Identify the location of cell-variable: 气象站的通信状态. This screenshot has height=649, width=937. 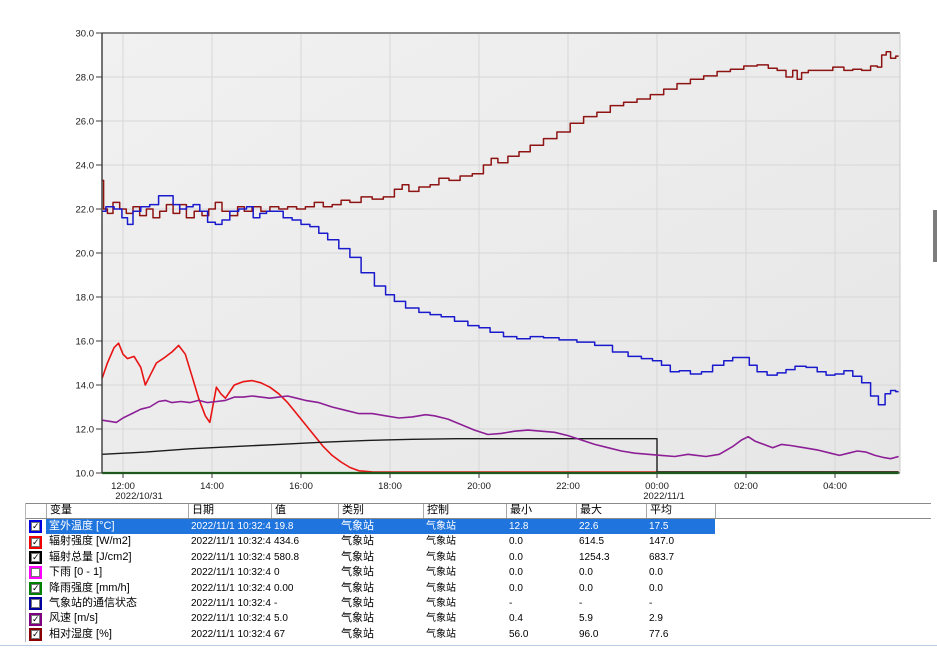
(93, 602).